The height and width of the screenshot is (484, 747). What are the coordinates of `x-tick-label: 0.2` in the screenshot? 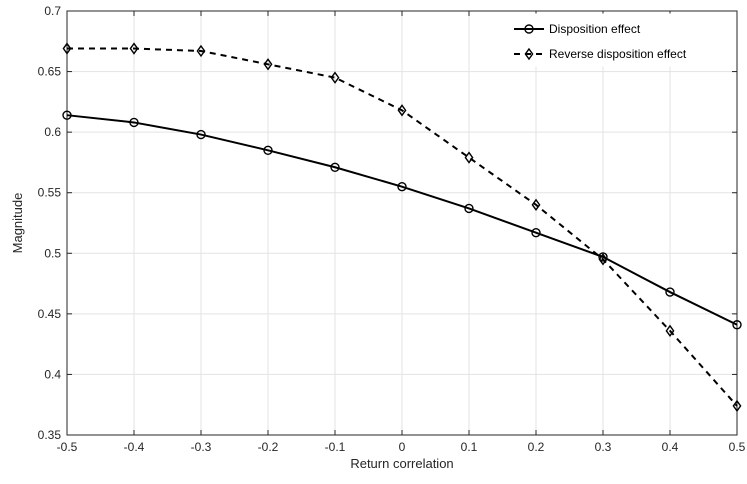 It's located at (536, 447).